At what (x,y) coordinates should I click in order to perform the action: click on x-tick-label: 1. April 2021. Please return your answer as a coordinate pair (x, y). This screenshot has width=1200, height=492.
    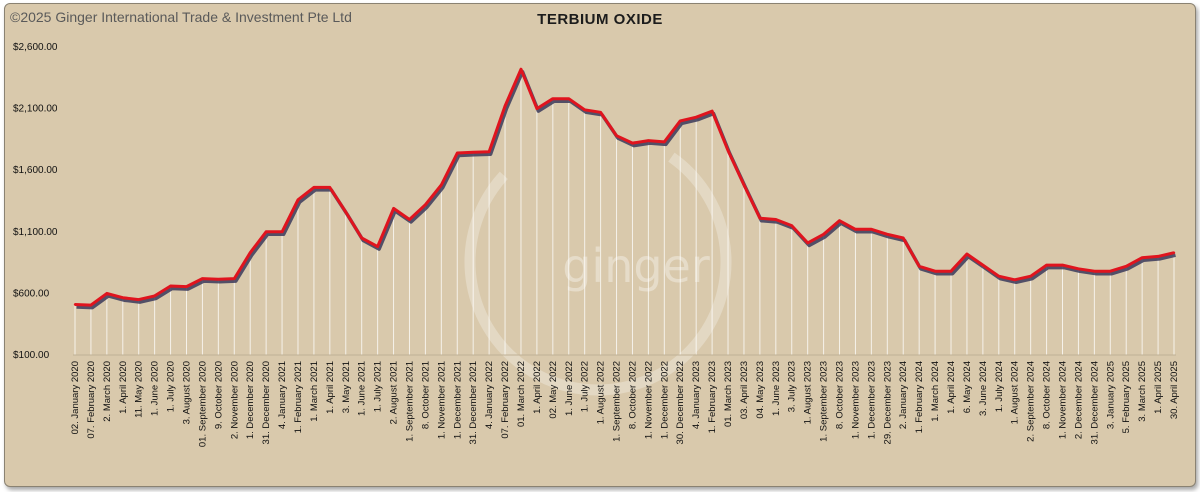
    Looking at the image, I should click on (330, 387).